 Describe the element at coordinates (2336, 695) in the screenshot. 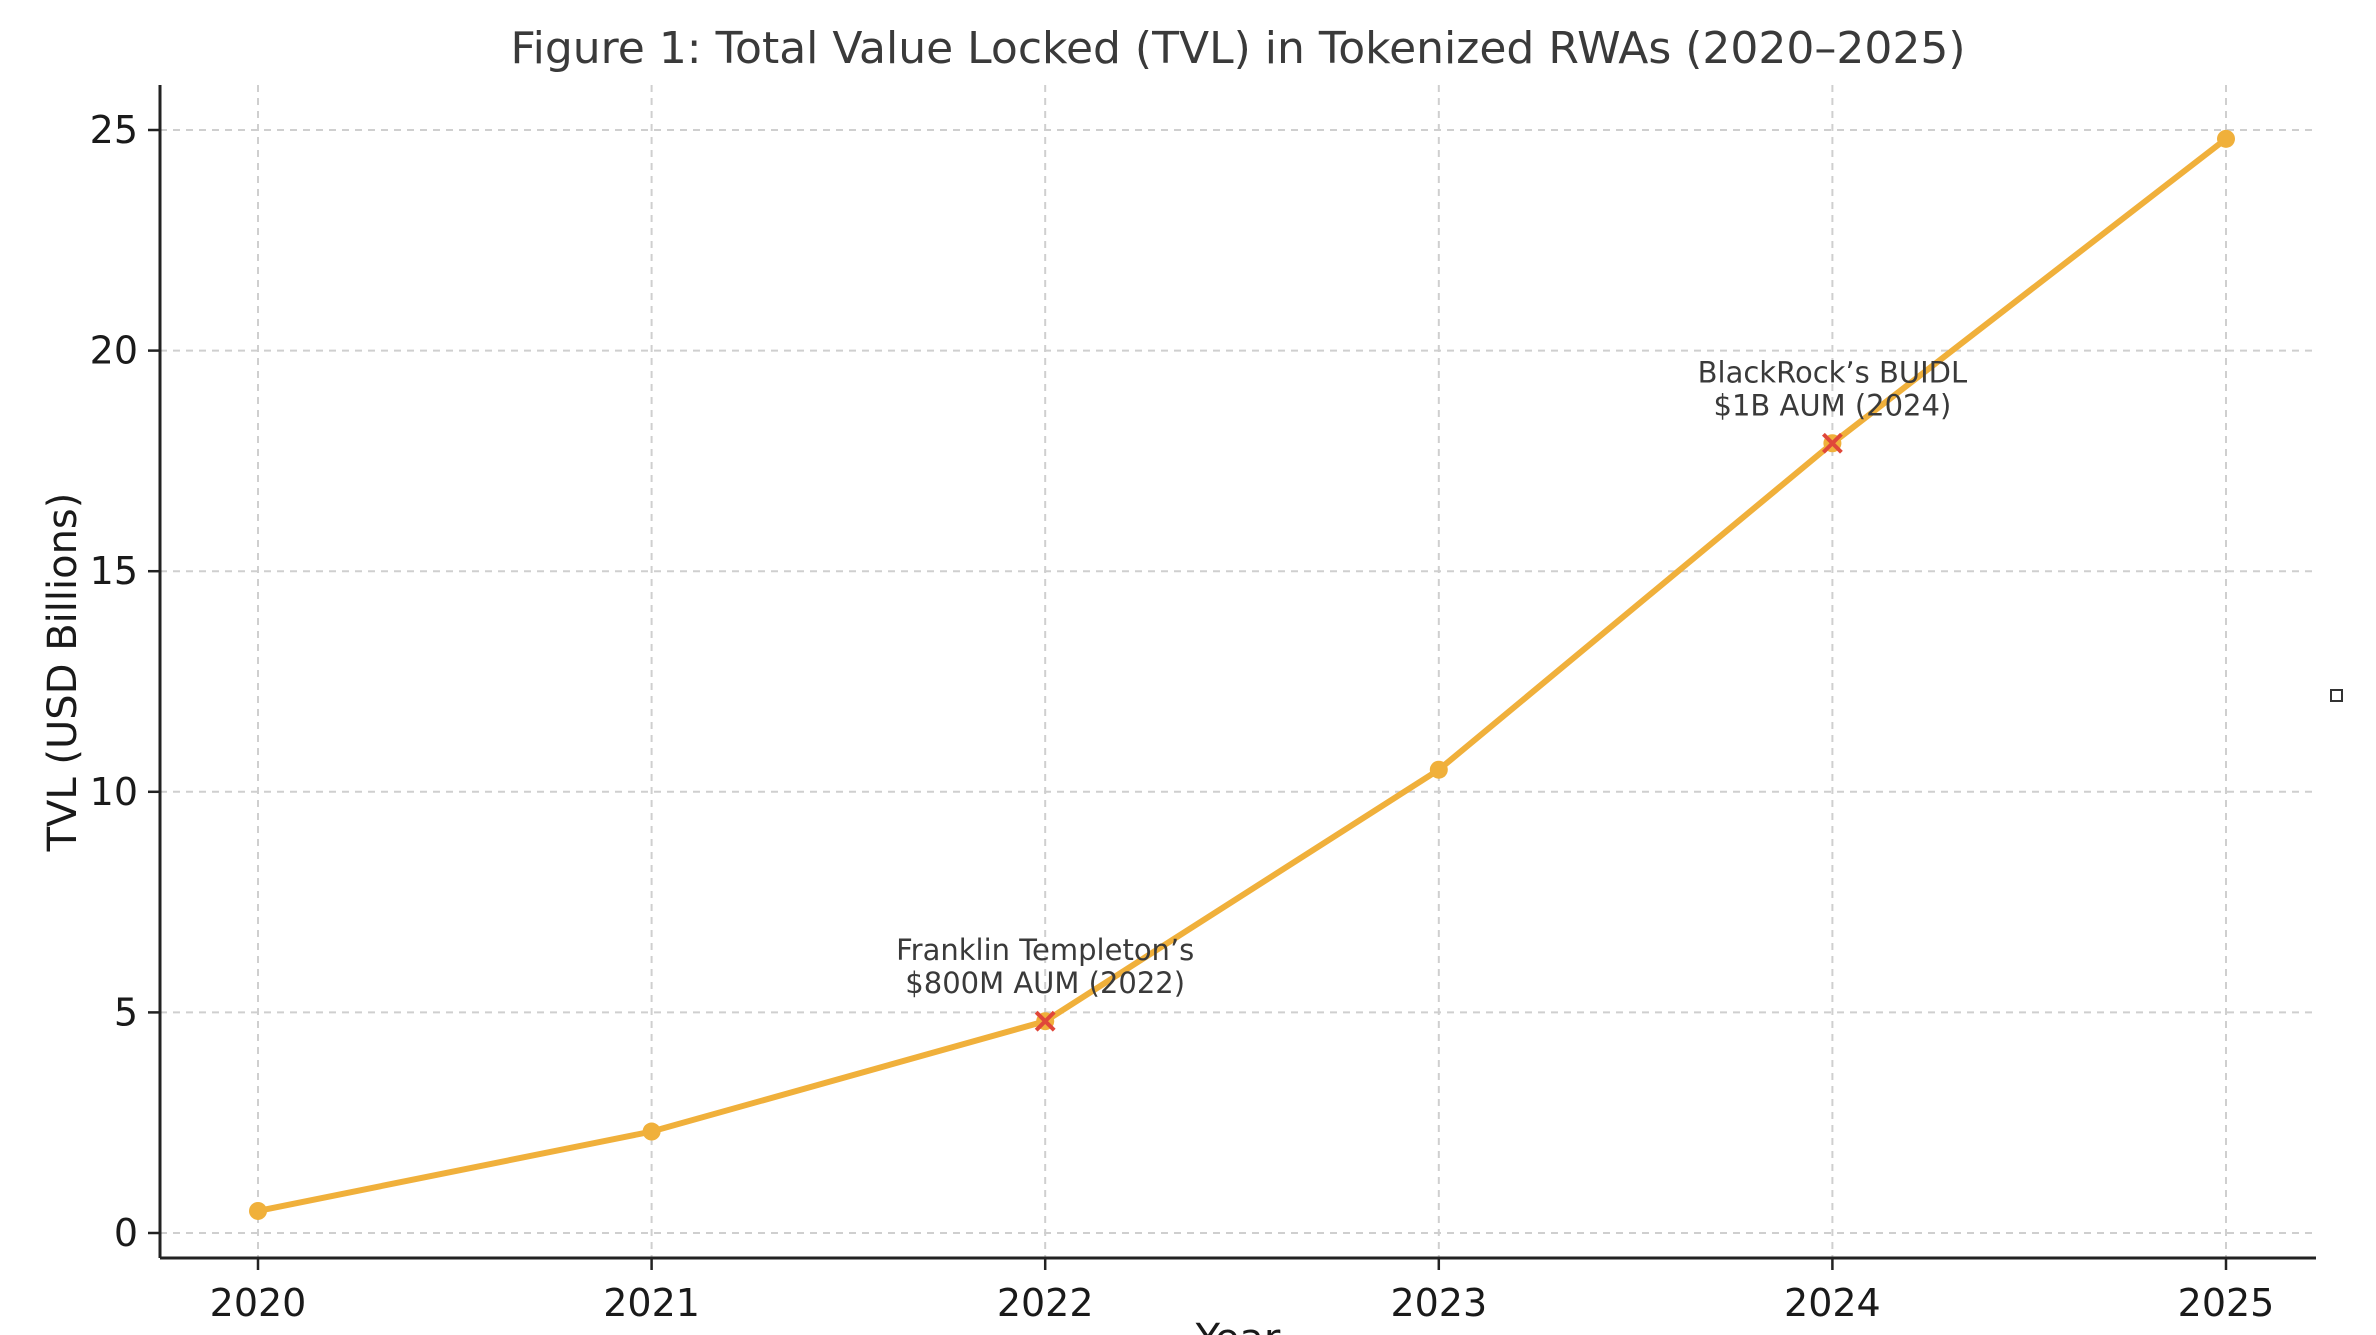

I see `stray-square-marker` at that location.